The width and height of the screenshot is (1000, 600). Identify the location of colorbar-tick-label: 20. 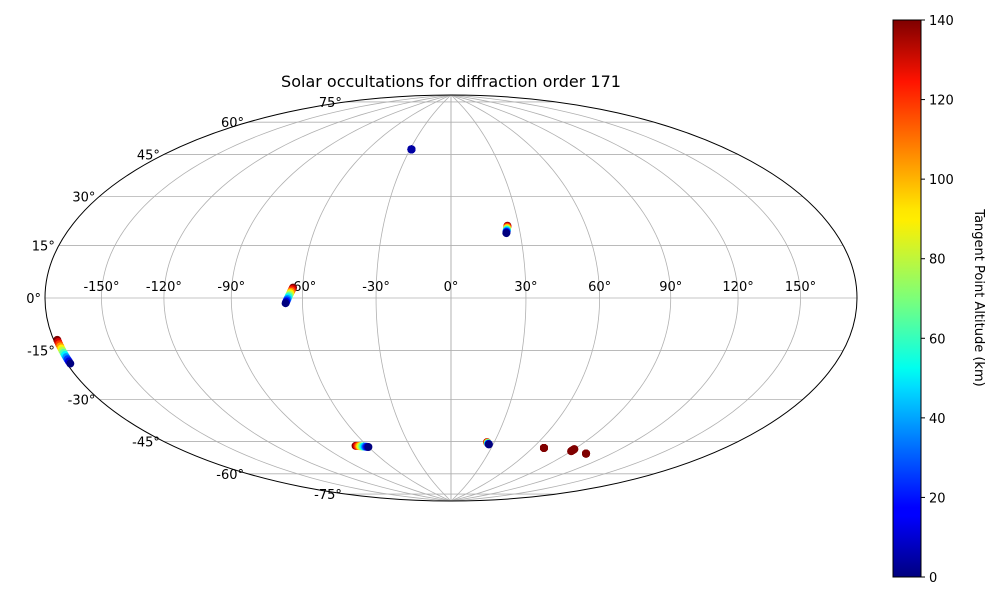
(937, 498).